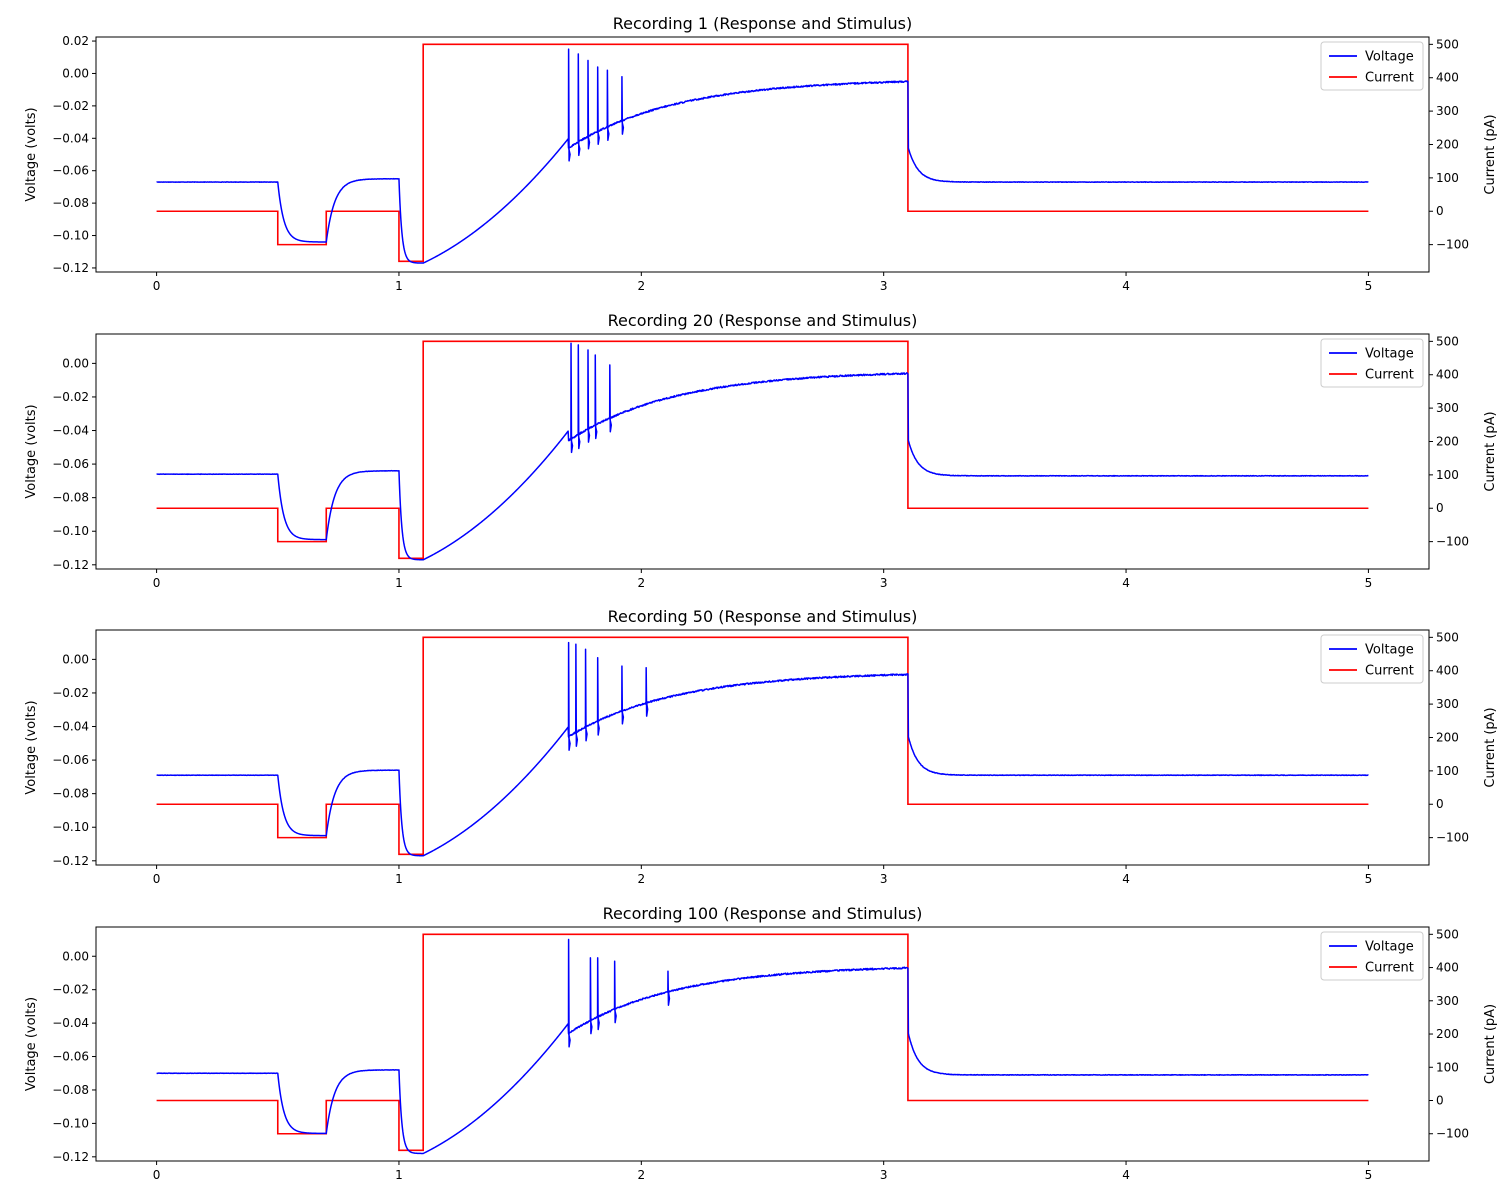 The height and width of the screenshot is (1200, 1500). What do you see at coordinates (763, 320) in the screenshot?
I see `chart-title: Recording 20 (Response and Stimulus)` at bounding box center [763, 320].